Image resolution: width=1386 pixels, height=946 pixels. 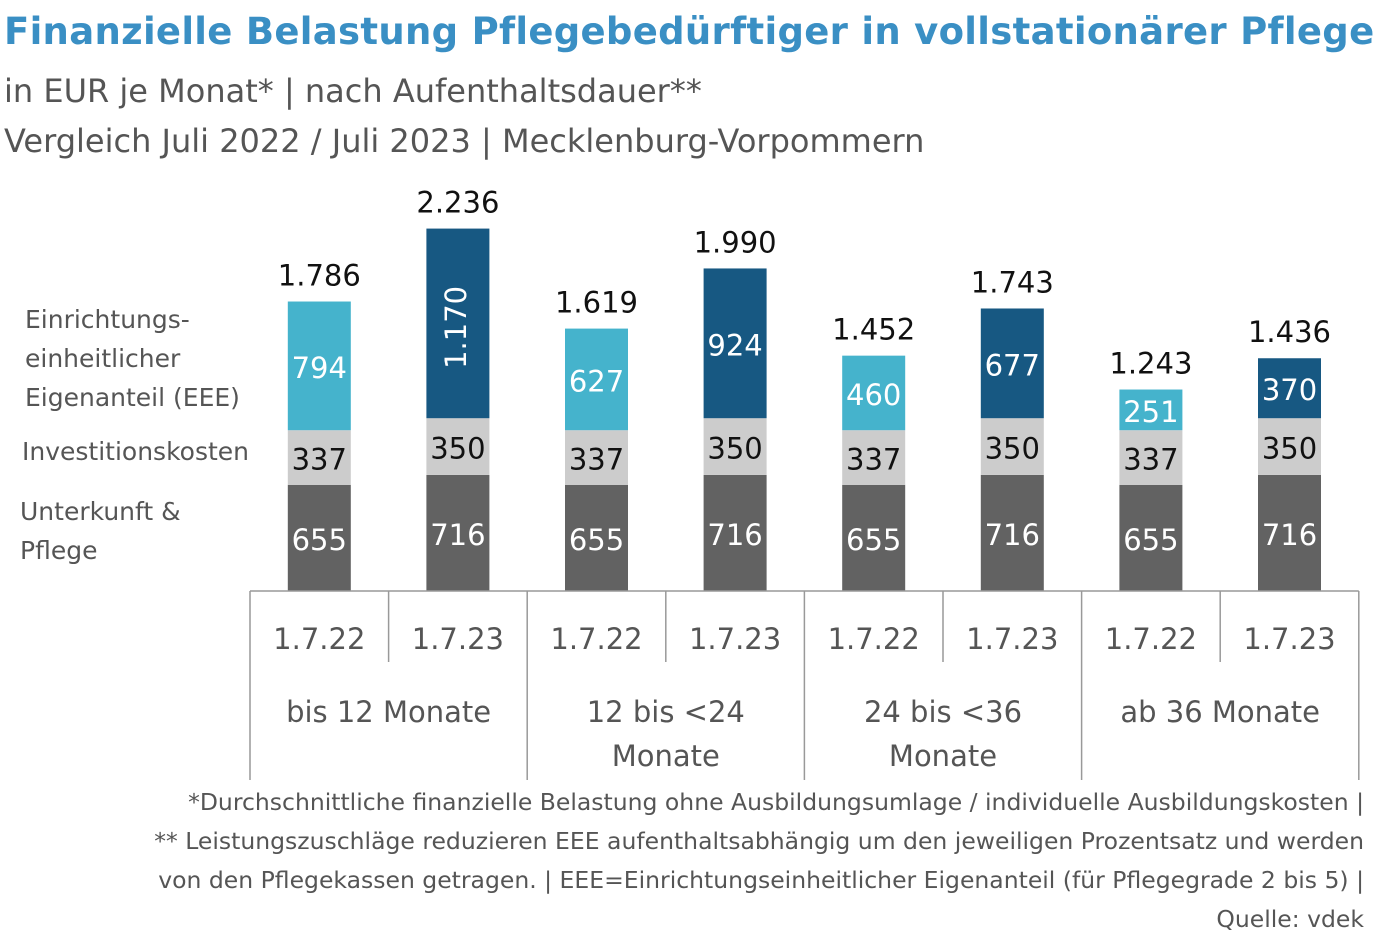 What do you see at coordinates (457, 203) in the screenshot?
I see `total-label: 2.236` at bounding box center [457, 203].